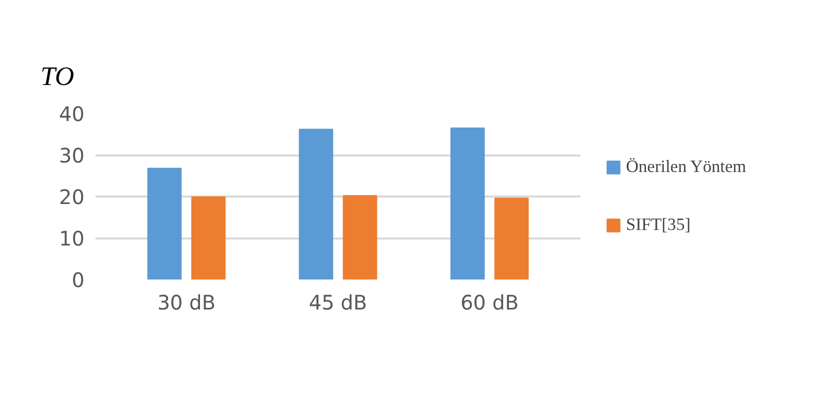 The height and width of the screenshot is (403, 834). Describe the element at coordinates (72, 114) in the screenshot. I see `y-tick-label: 40` at that location.